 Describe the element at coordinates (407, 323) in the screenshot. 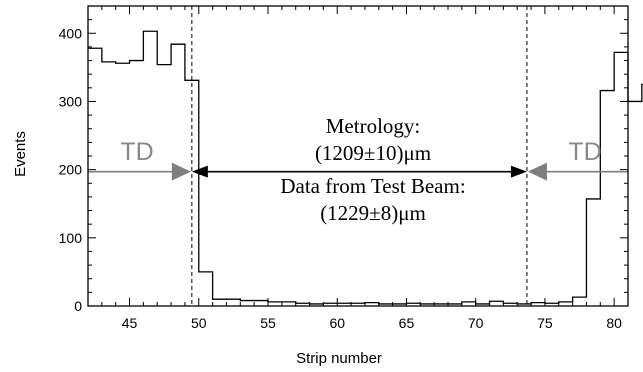

I see `x-tick-label: 65` at that location.